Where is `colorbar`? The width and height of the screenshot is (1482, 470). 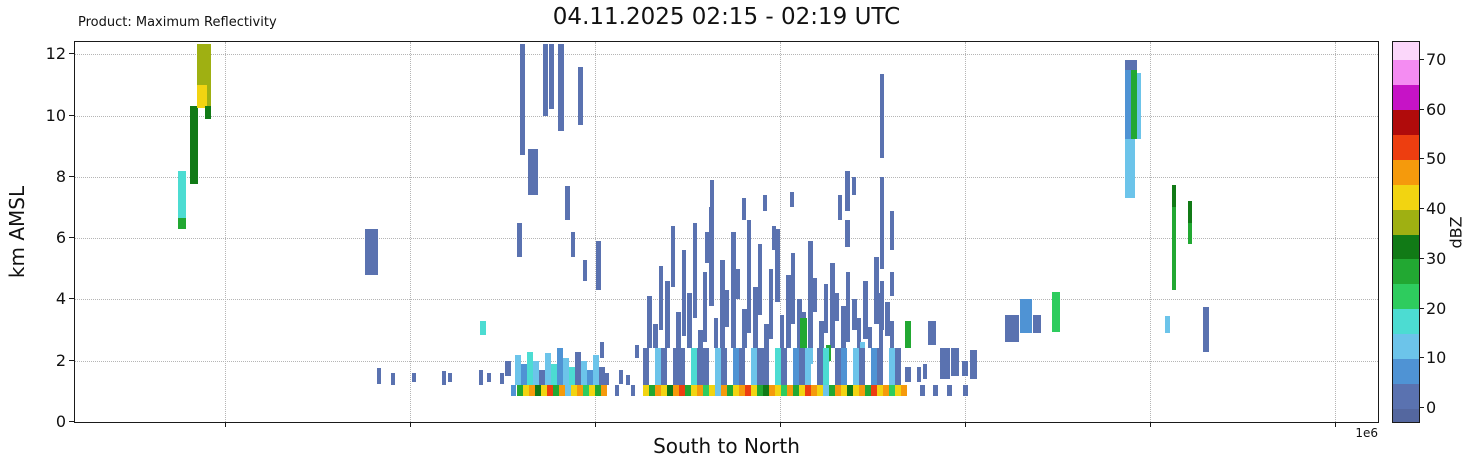 colorbar is located at coordinates (1406, 232).